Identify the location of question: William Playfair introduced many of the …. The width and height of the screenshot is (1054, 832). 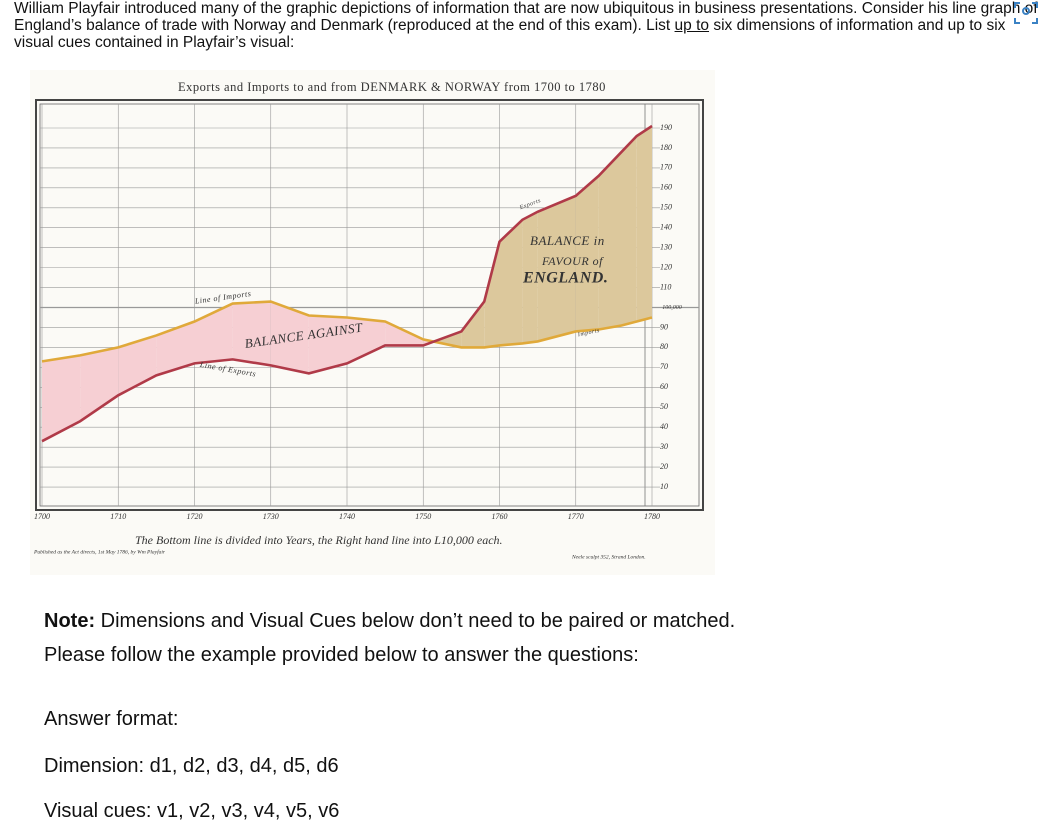
(529, 25).